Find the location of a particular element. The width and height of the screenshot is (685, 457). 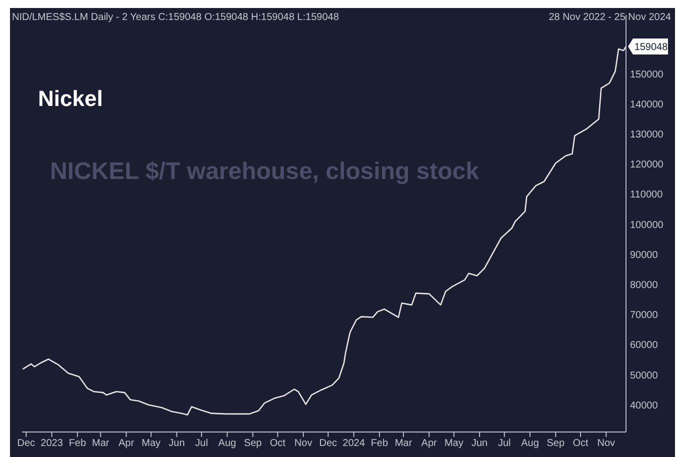

y-tick-label: 40000 is located at coordinates (644, 406).